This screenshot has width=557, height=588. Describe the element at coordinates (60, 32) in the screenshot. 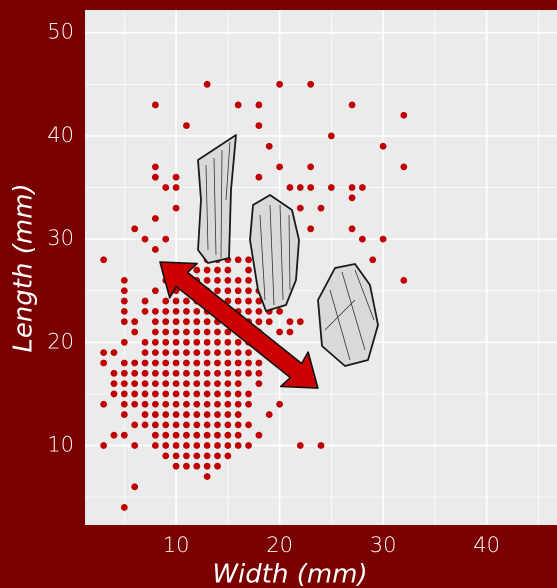

I see `y-tick-label: 50` at that location.